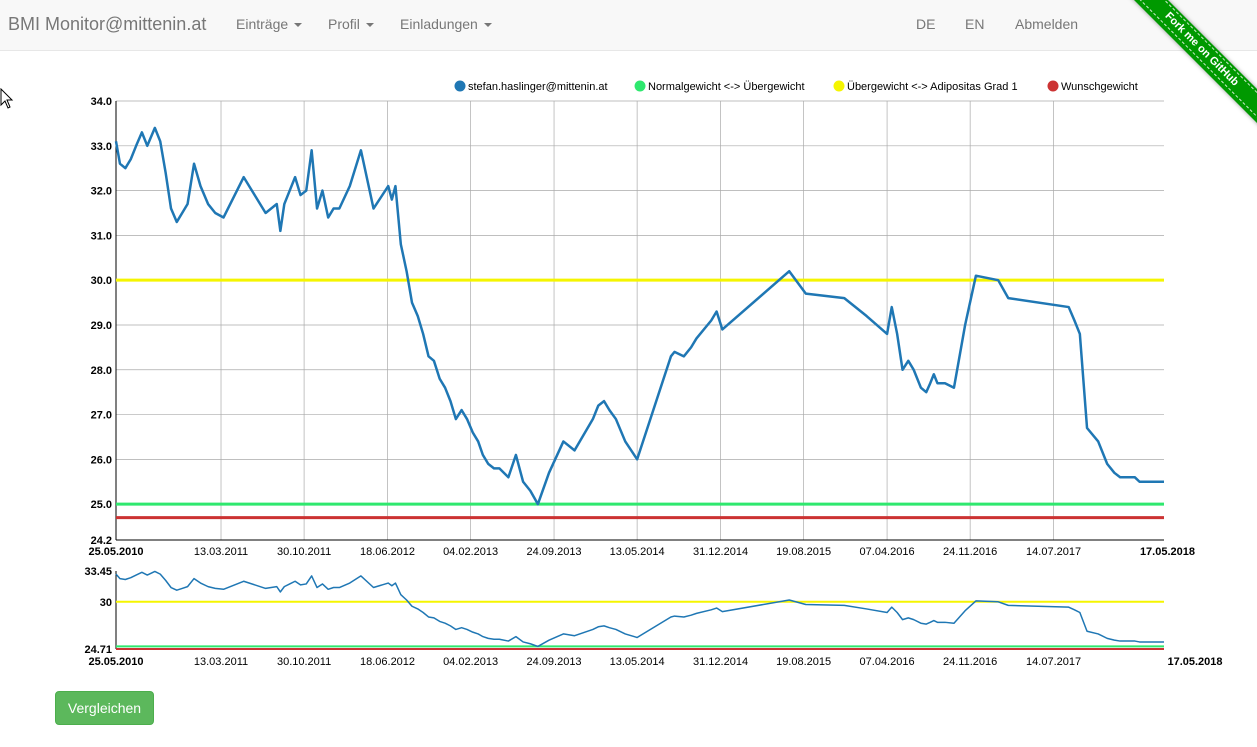 This screenshot has width=1257, height=747. I want to click on legend-label: stefan.haslinger@mittenin.at, so click(538, 87).